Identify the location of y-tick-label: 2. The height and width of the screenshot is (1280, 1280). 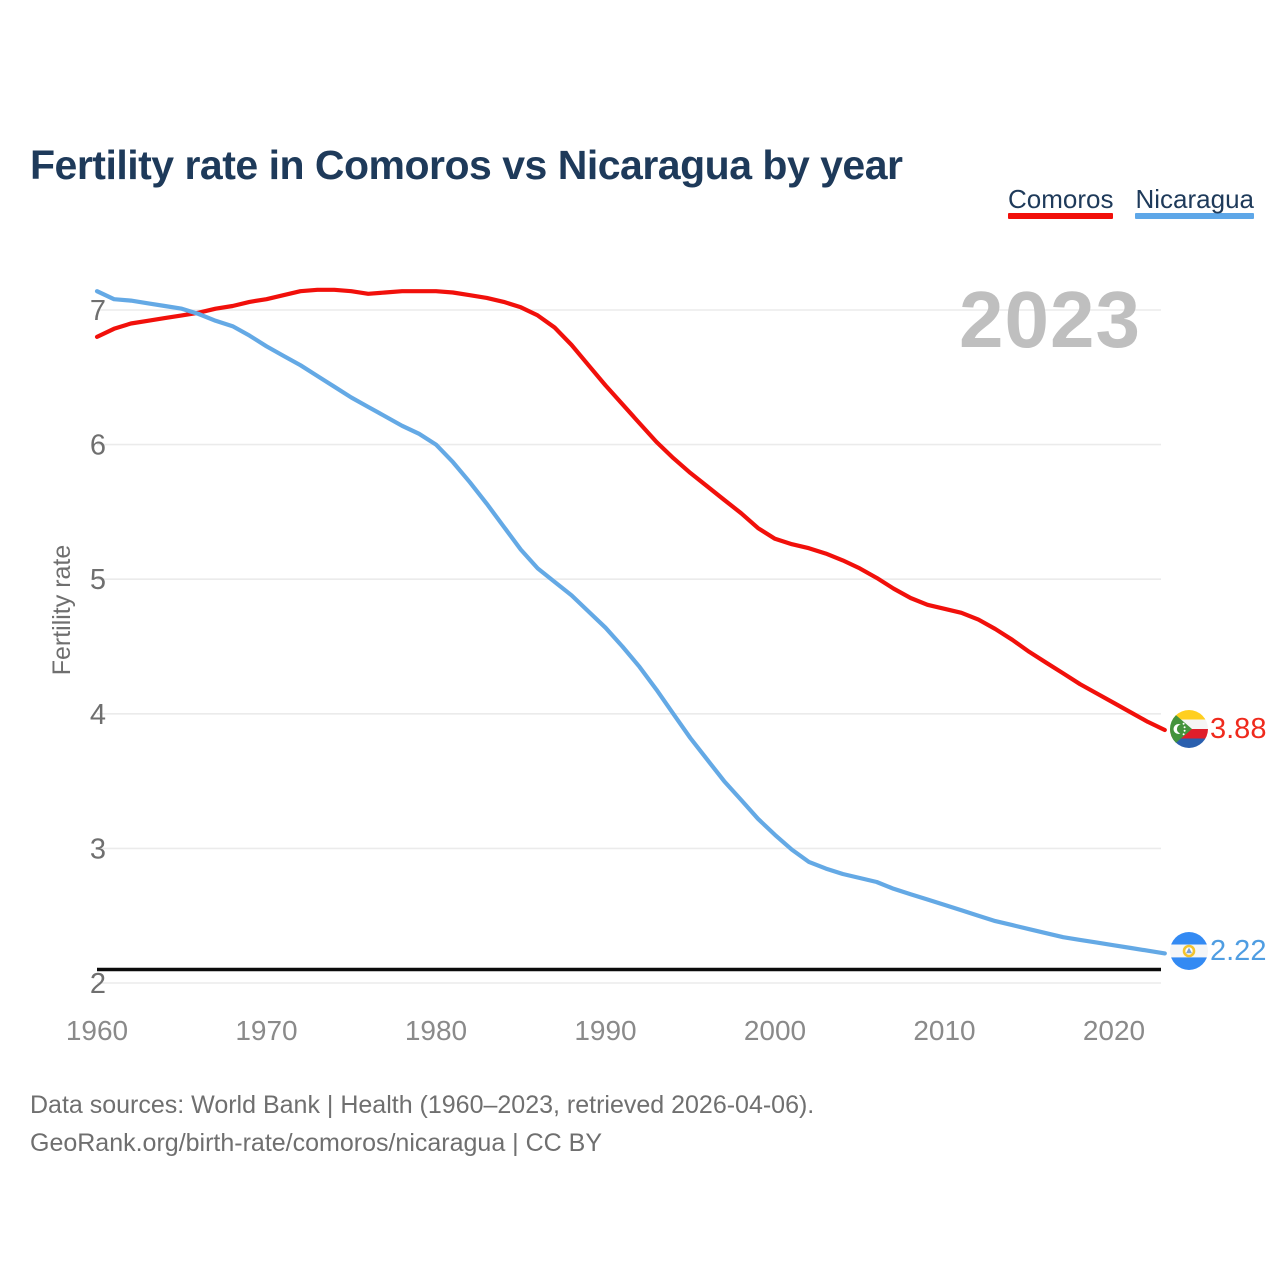
(98, 984).